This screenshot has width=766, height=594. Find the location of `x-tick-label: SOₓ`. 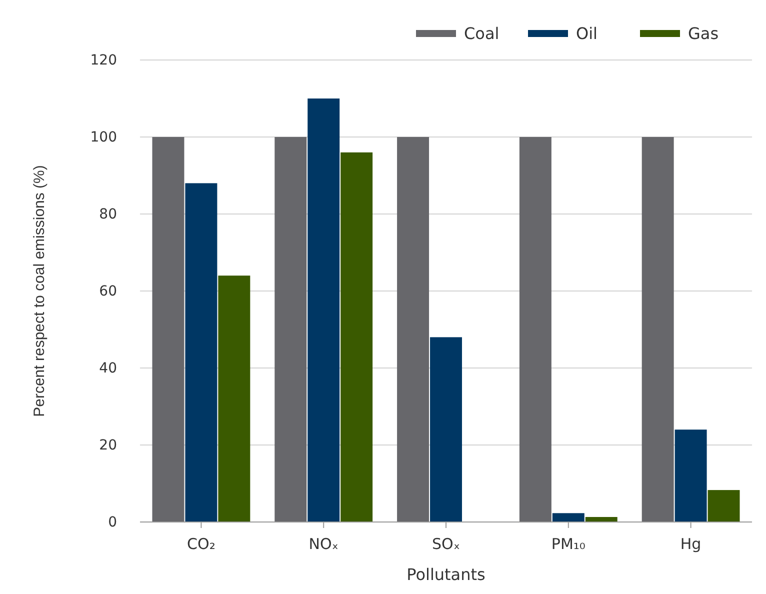

x-tick-label: SOₓ is located at coordinates (446, 544).